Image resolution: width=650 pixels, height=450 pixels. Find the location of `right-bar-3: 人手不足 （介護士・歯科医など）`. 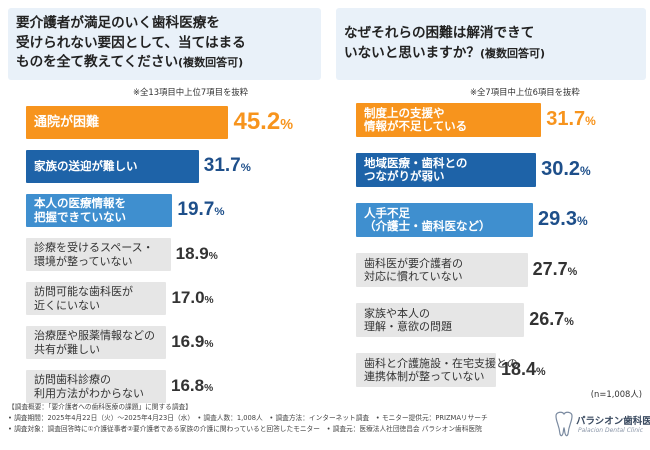

right-bar-3: 人手不足 （介護士・歯科医など） is located at coordinates (445, 220).